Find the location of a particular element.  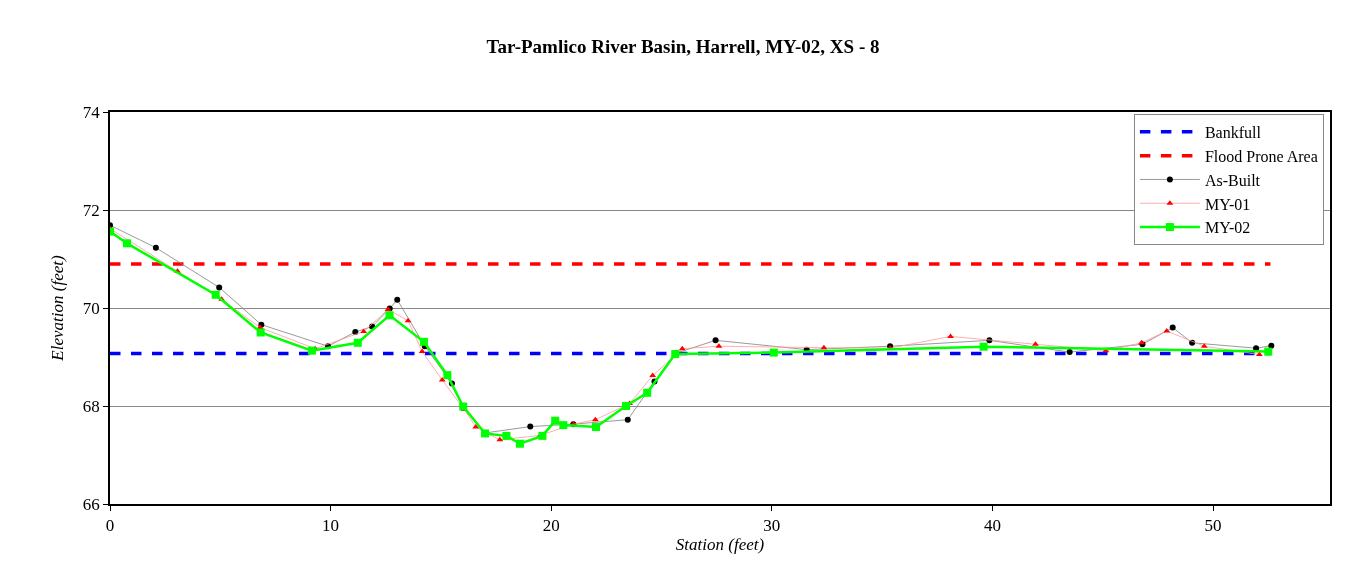

x-tick-label: 40 is located at coordinates (992, 526).